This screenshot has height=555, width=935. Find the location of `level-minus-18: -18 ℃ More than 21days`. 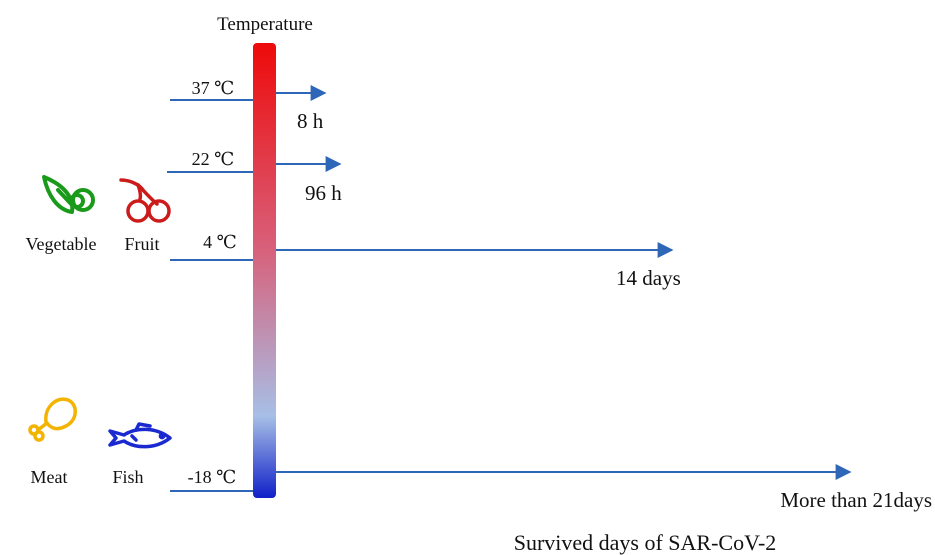

level-minus-18: -18 ℃ More than 21days is located at coordinates (551, 488).